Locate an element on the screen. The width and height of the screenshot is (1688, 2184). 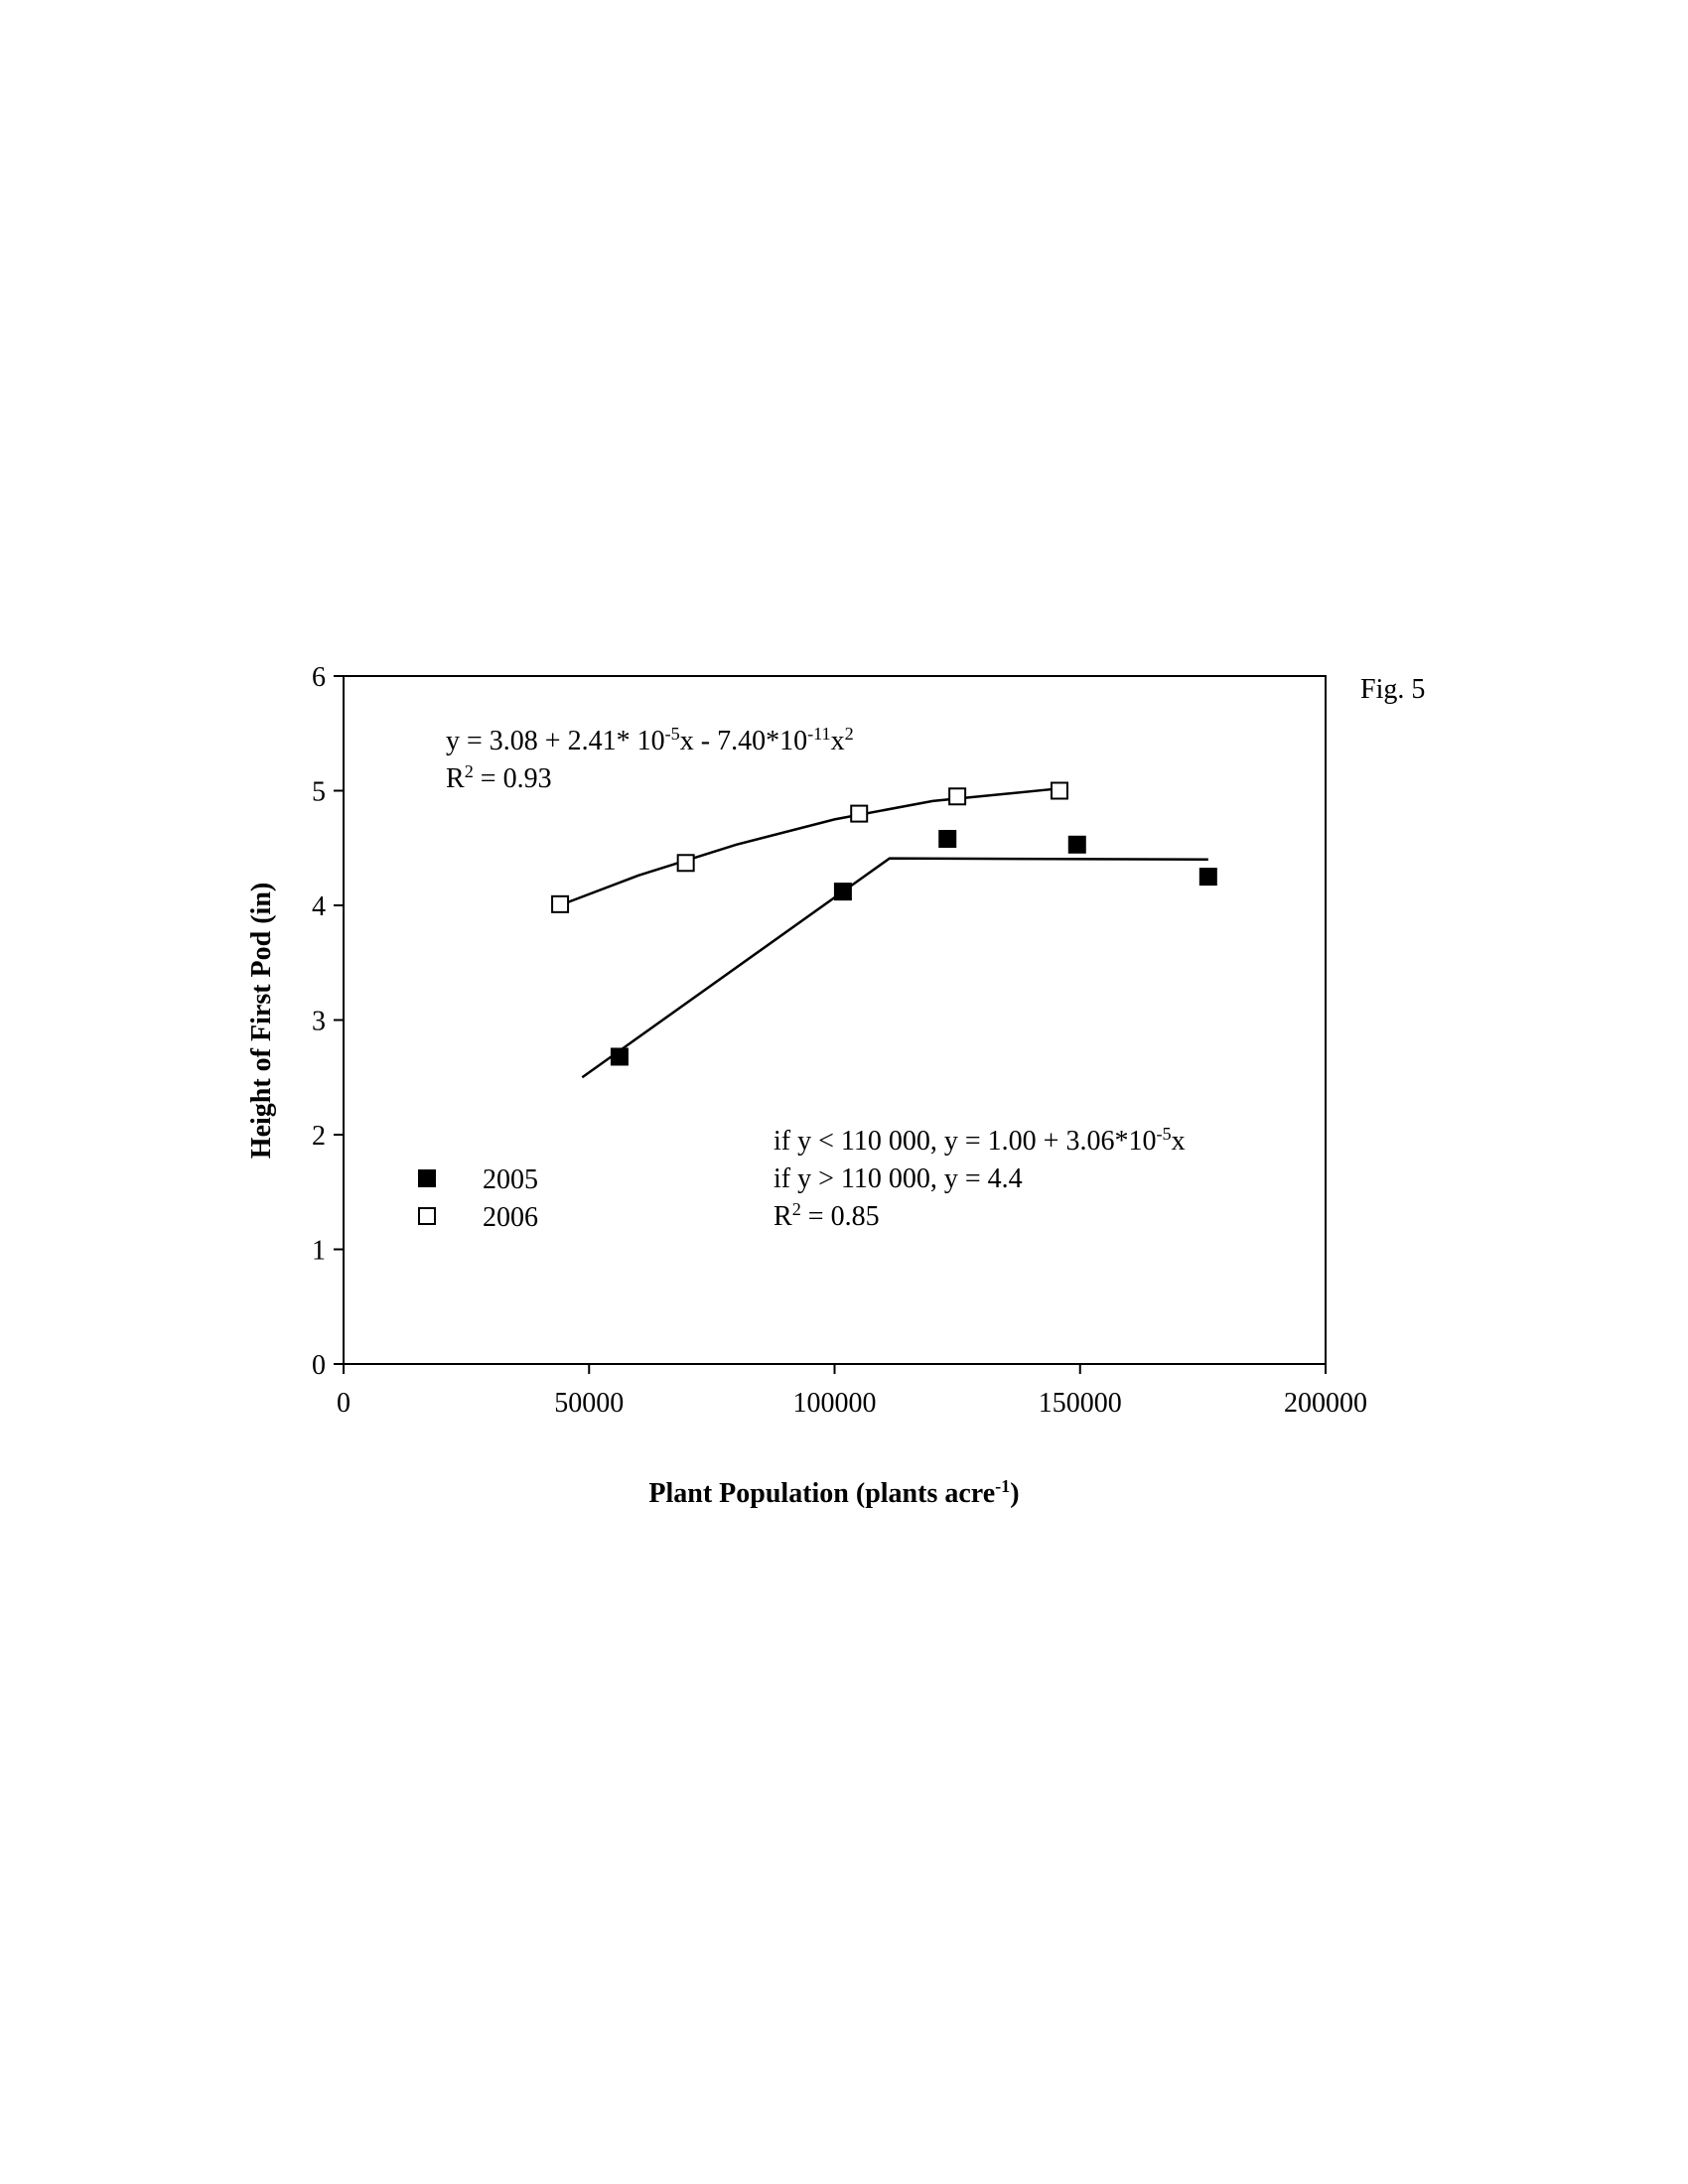
legend-label: 2006 is located at coordinates (510, 1217).